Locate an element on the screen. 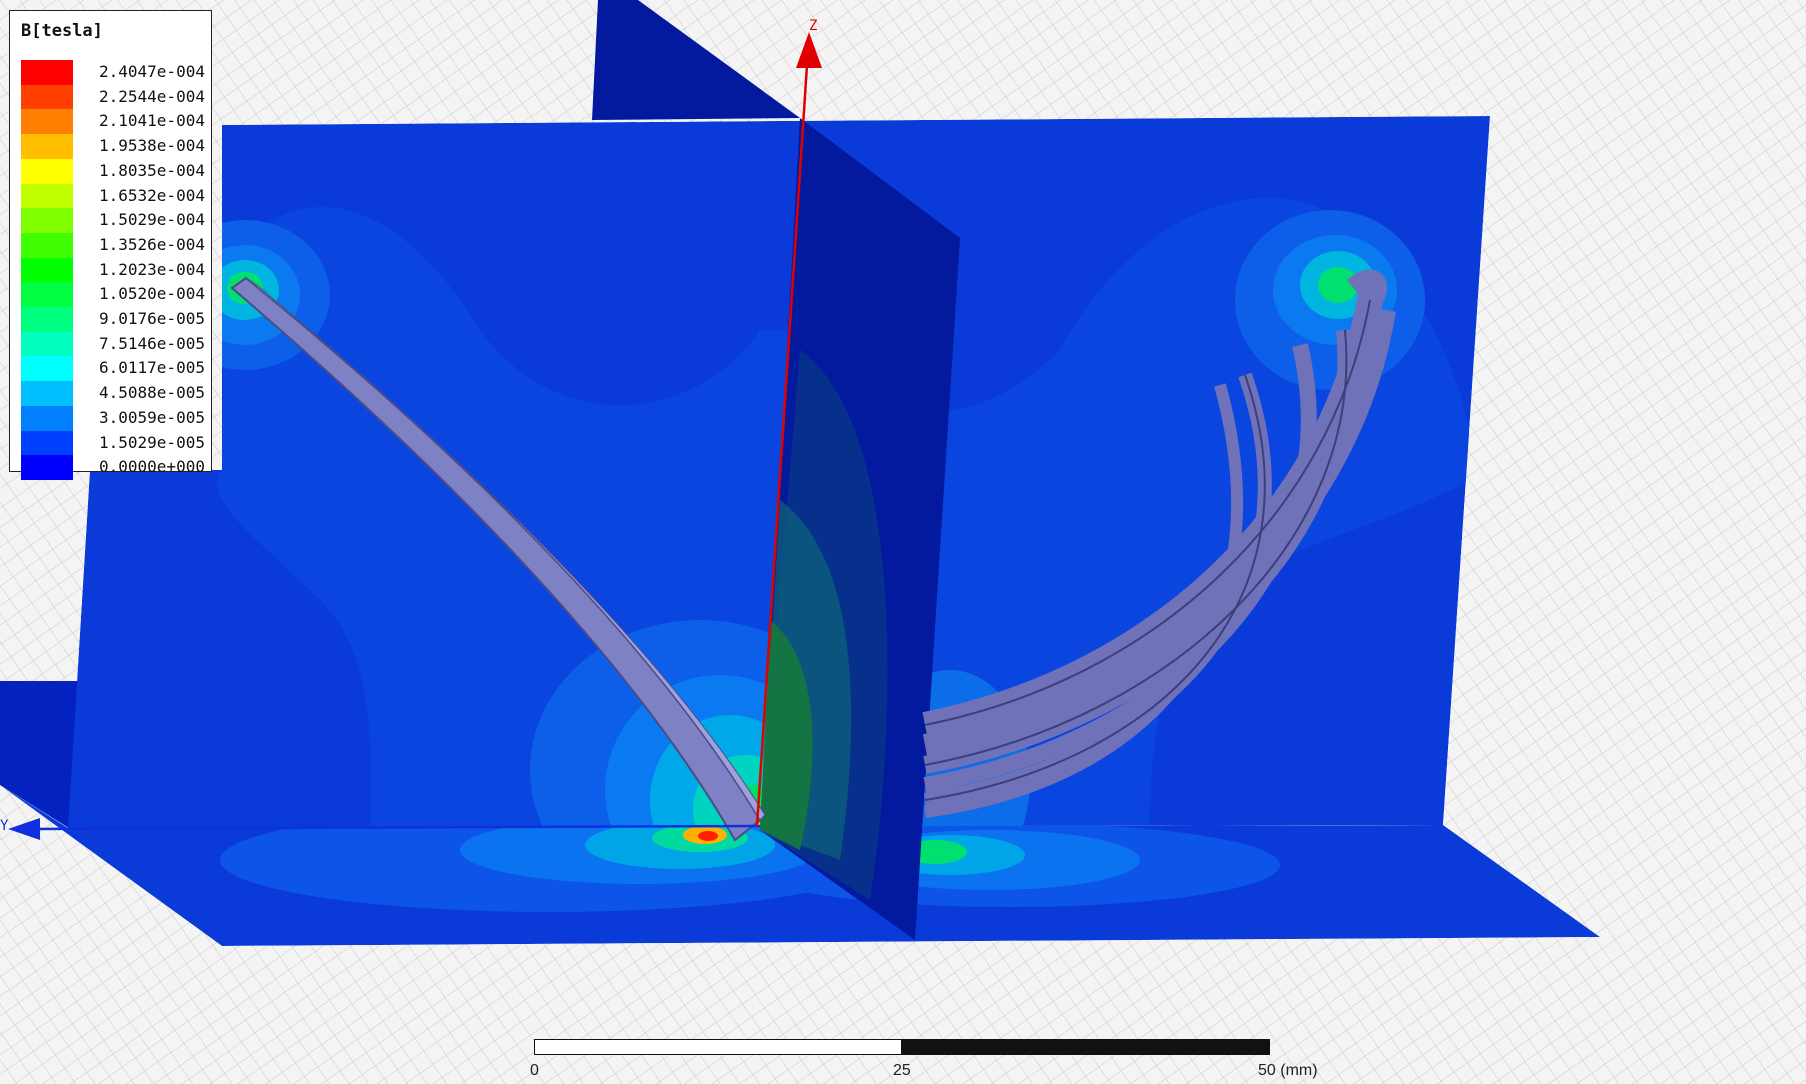 This screenshot has height=1084, width=1806. legend-entry: 9.0176e-005 is located at coordinates (116, 319).